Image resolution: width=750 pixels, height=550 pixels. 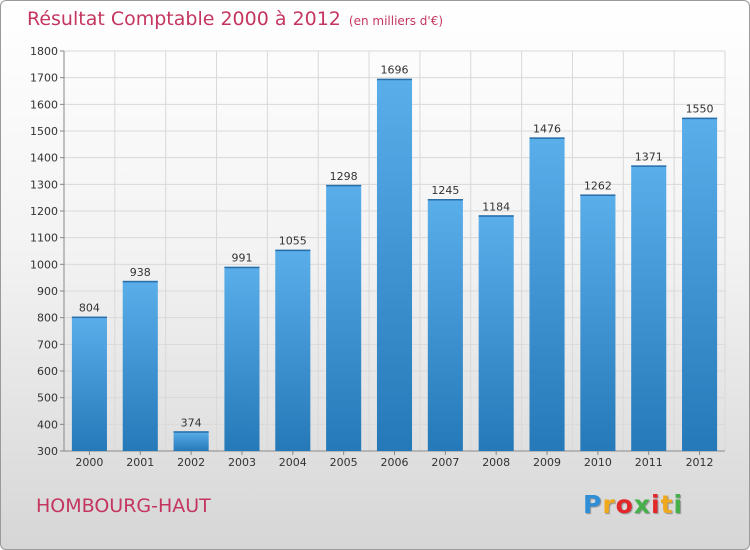 What do you see at coordinates (89, 462) in the screenshot?
I see `x-tick-label: 2000` at bounding box center [89, 462].